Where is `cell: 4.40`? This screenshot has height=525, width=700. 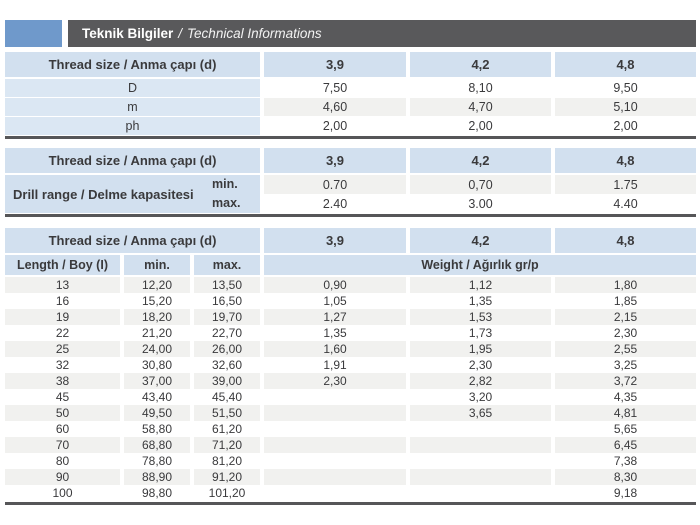
cell: 4.40 is located at coordinates (625, 203).